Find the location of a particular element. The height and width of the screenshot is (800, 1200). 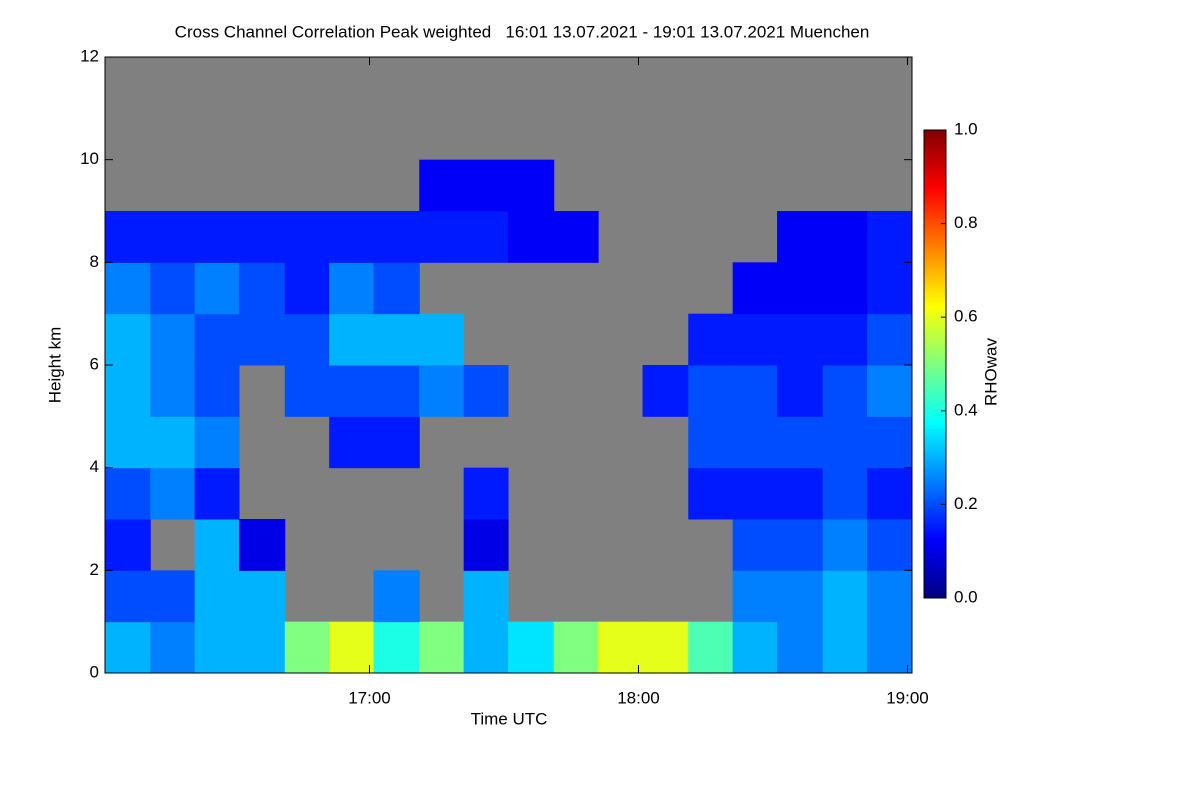

y-tick-label: 10 is located at coordinates (89, 158).